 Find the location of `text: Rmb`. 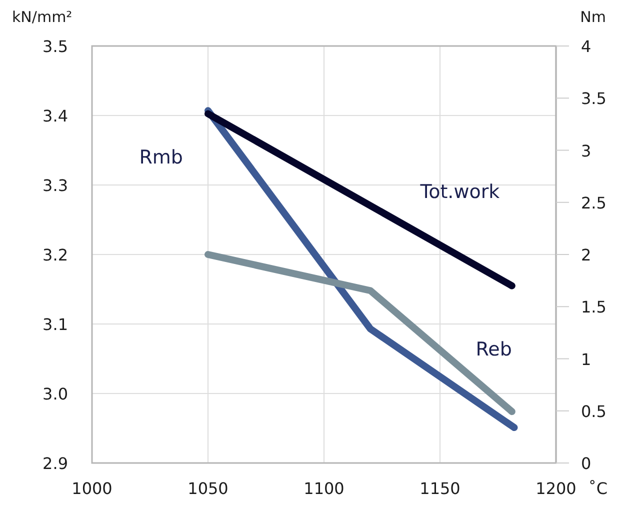

text: Rmb is located at coordinates (161, 157).